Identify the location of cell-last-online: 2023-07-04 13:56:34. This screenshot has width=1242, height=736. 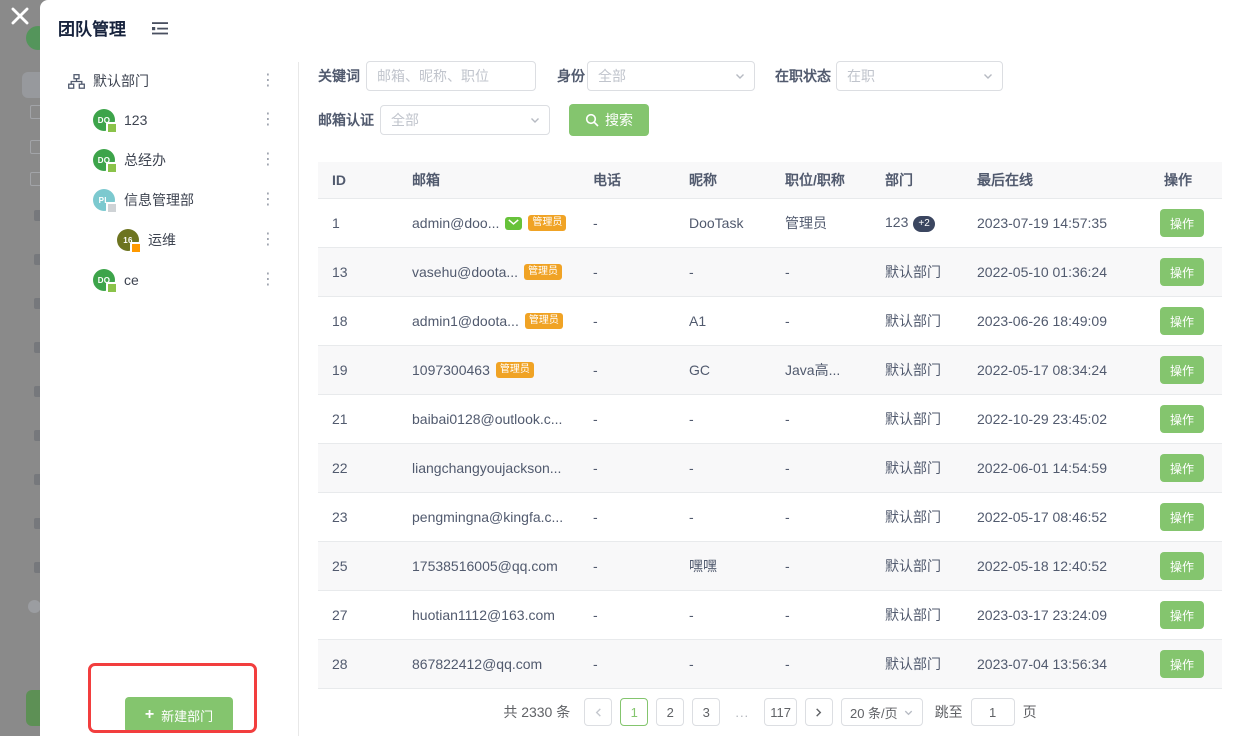
(1042, 664).